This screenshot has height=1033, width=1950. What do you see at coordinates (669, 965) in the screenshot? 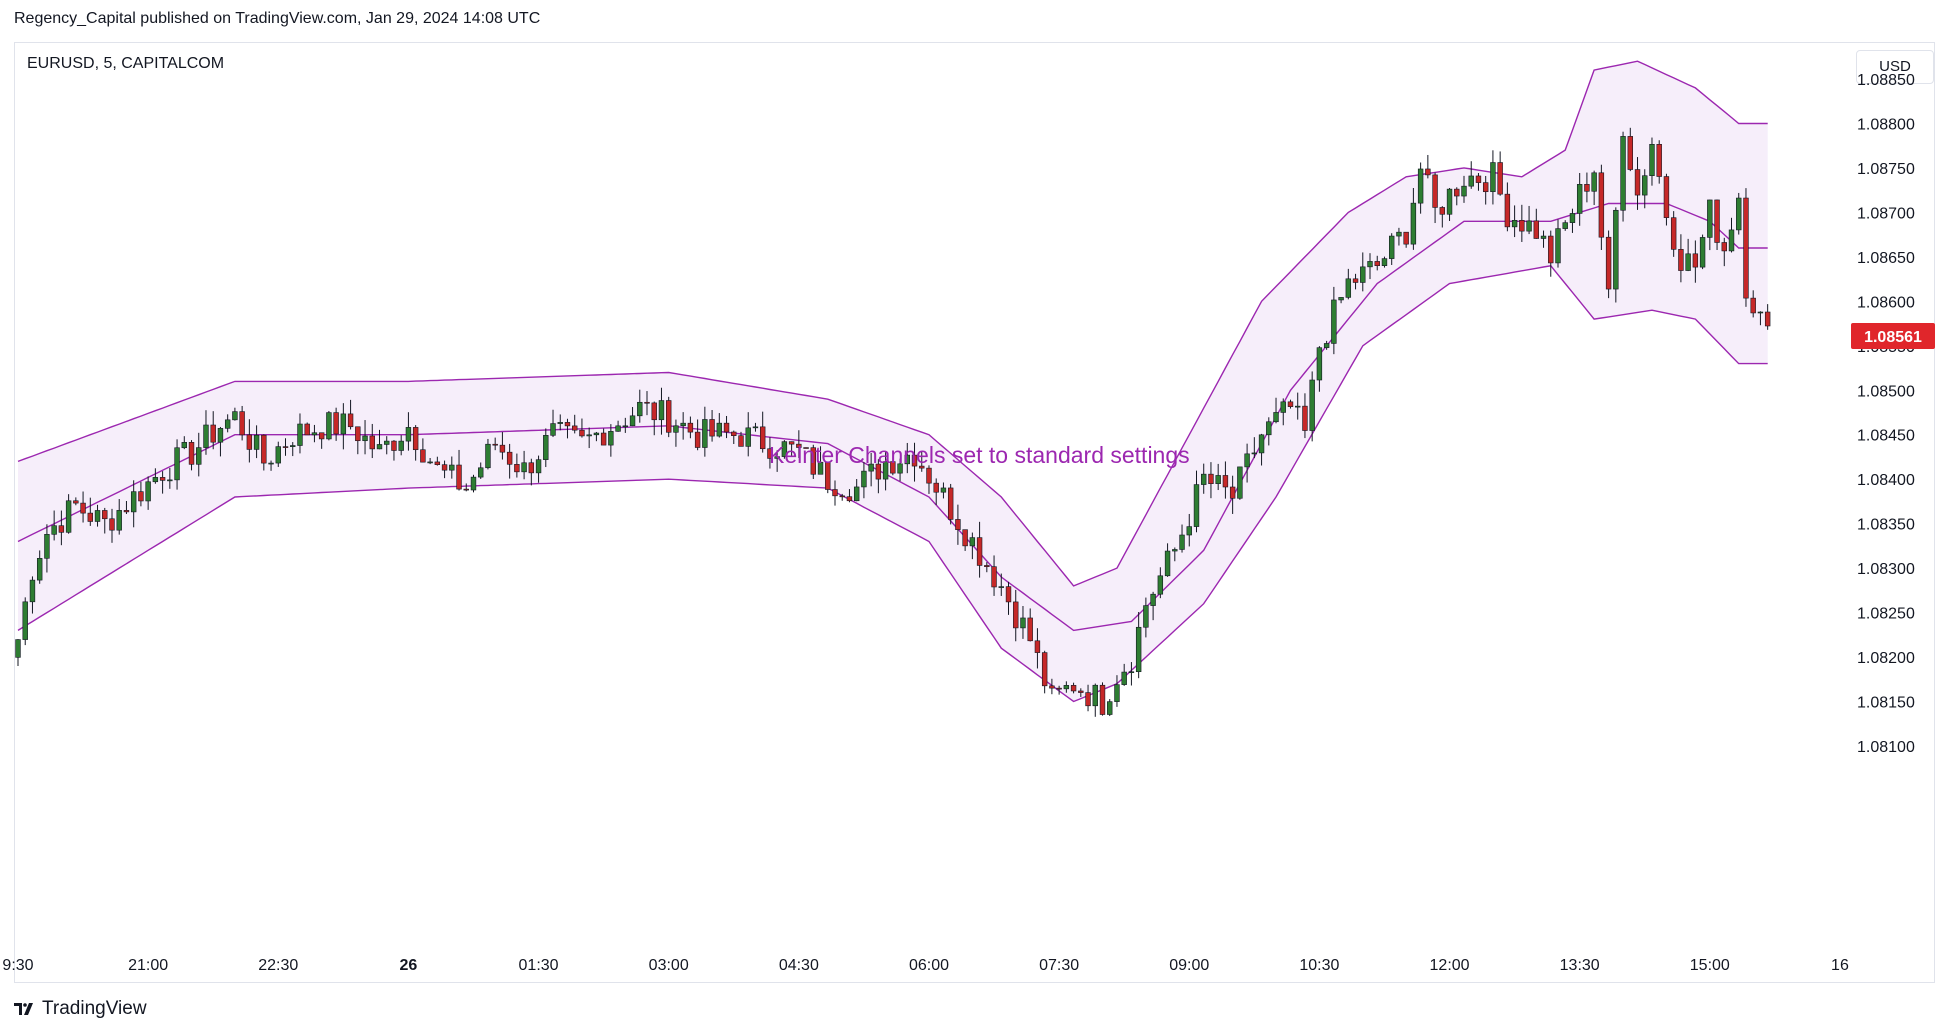
I see `x-tick-label: 03:00` at bounding box center [669, 965].